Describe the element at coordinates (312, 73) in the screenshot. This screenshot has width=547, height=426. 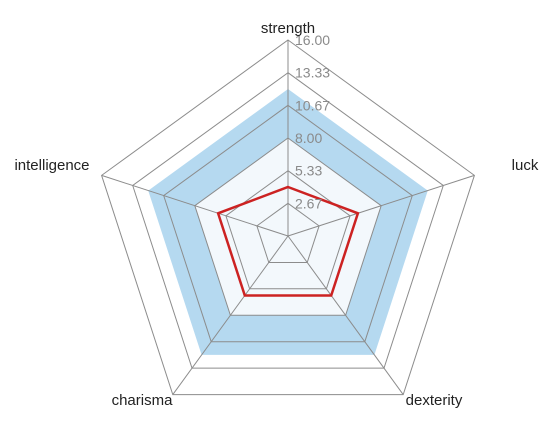
I see `tick-label: 13.33` at that location.